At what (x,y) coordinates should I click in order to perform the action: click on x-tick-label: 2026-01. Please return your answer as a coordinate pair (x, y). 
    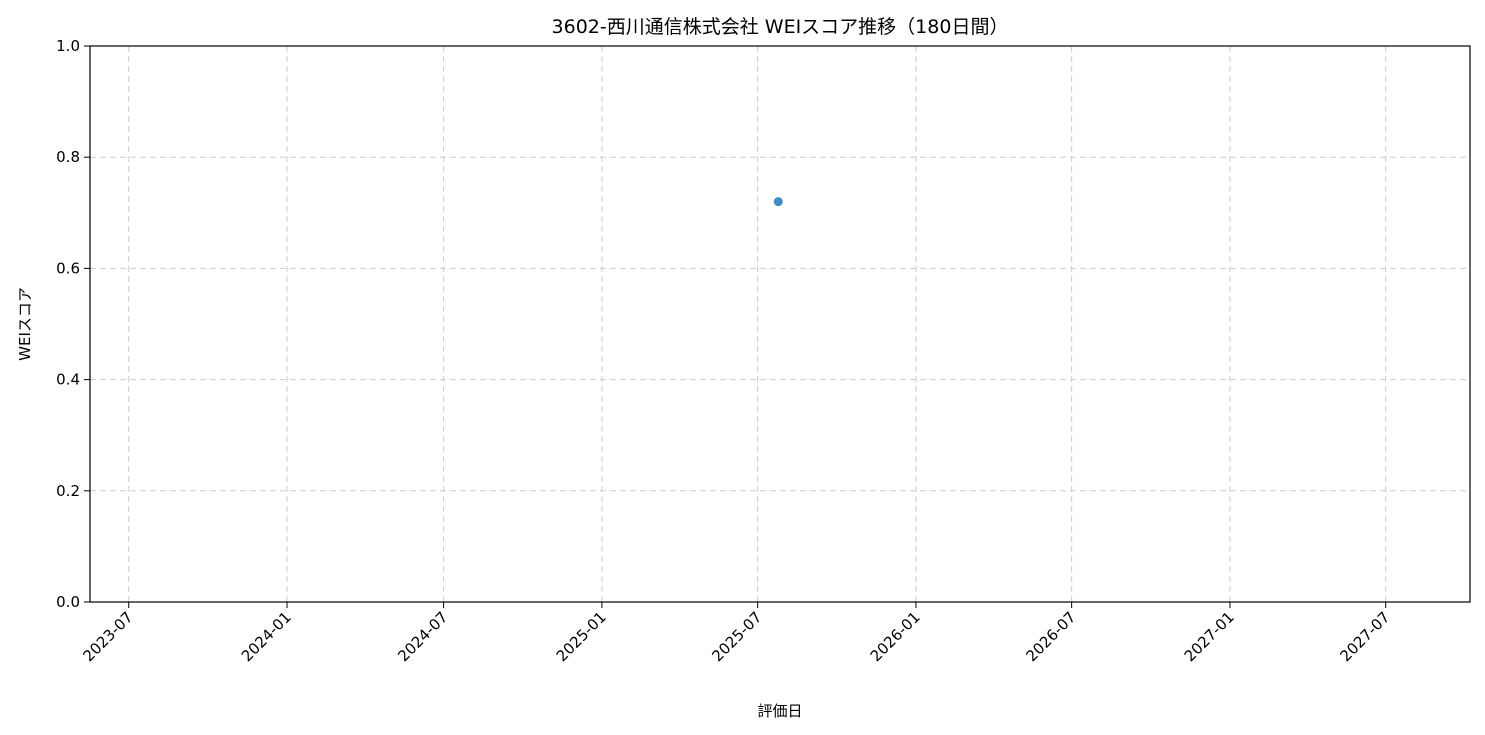
    Looking at the image, I should click on (895, 636).